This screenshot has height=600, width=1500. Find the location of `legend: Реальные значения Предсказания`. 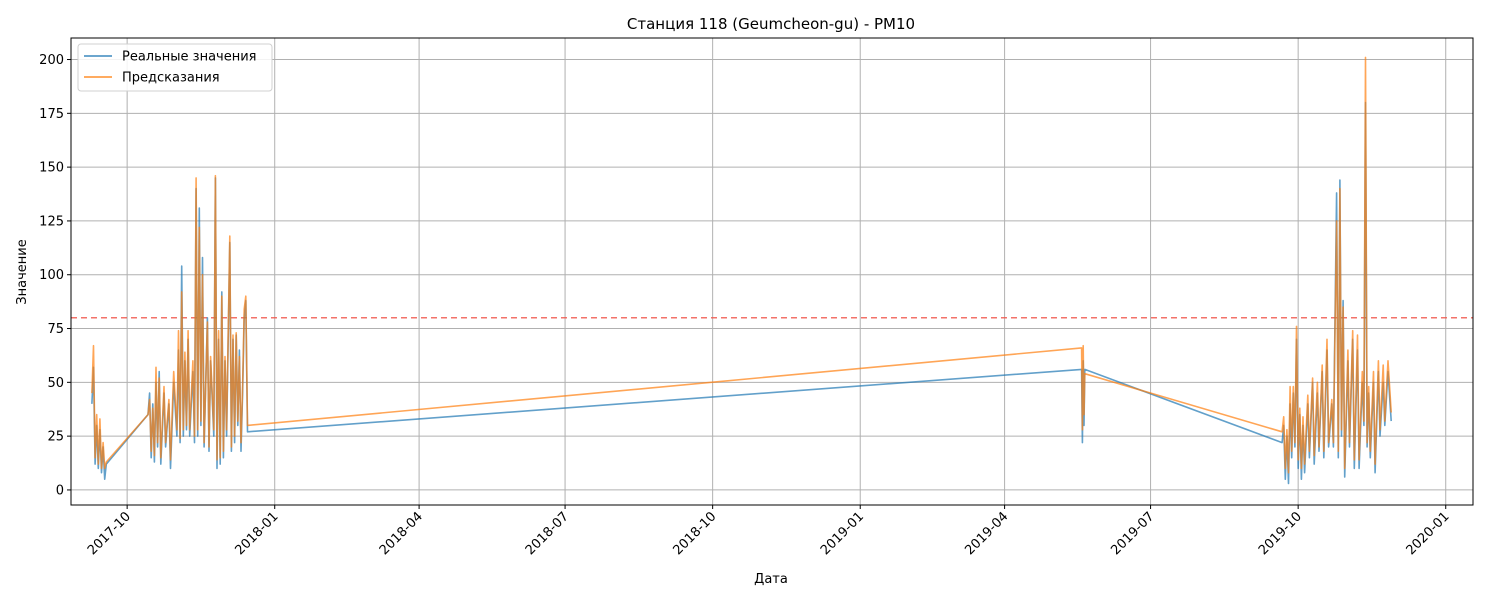

legend: Реальные значения Предсказания is located at coordinates (175, 67).